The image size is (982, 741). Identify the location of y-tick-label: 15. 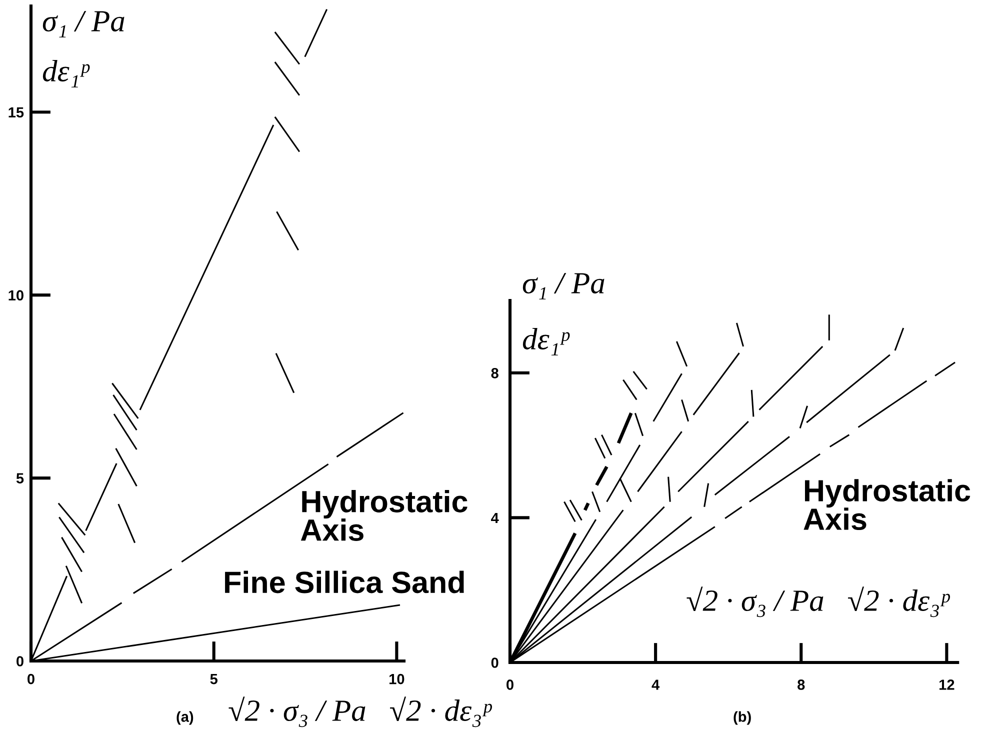
(16, 112).